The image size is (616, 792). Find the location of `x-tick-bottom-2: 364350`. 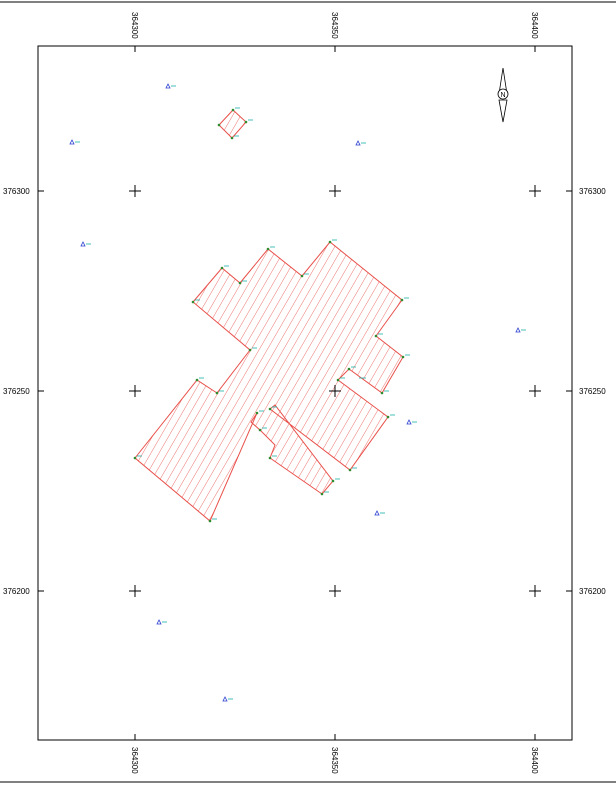

x-tick-bottom-2: 364350 is located at coordinates (334, 760).